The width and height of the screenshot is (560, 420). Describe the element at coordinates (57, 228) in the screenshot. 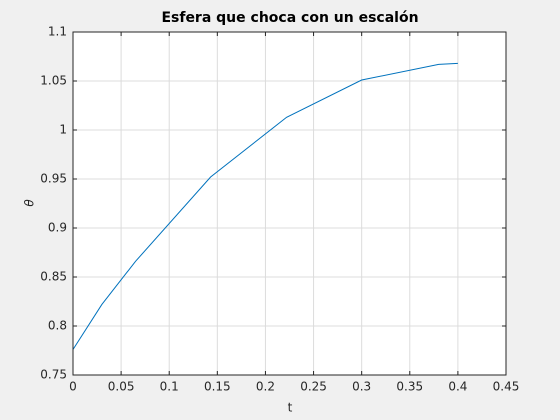

I see `y-tick-label: 0.9` at that location.